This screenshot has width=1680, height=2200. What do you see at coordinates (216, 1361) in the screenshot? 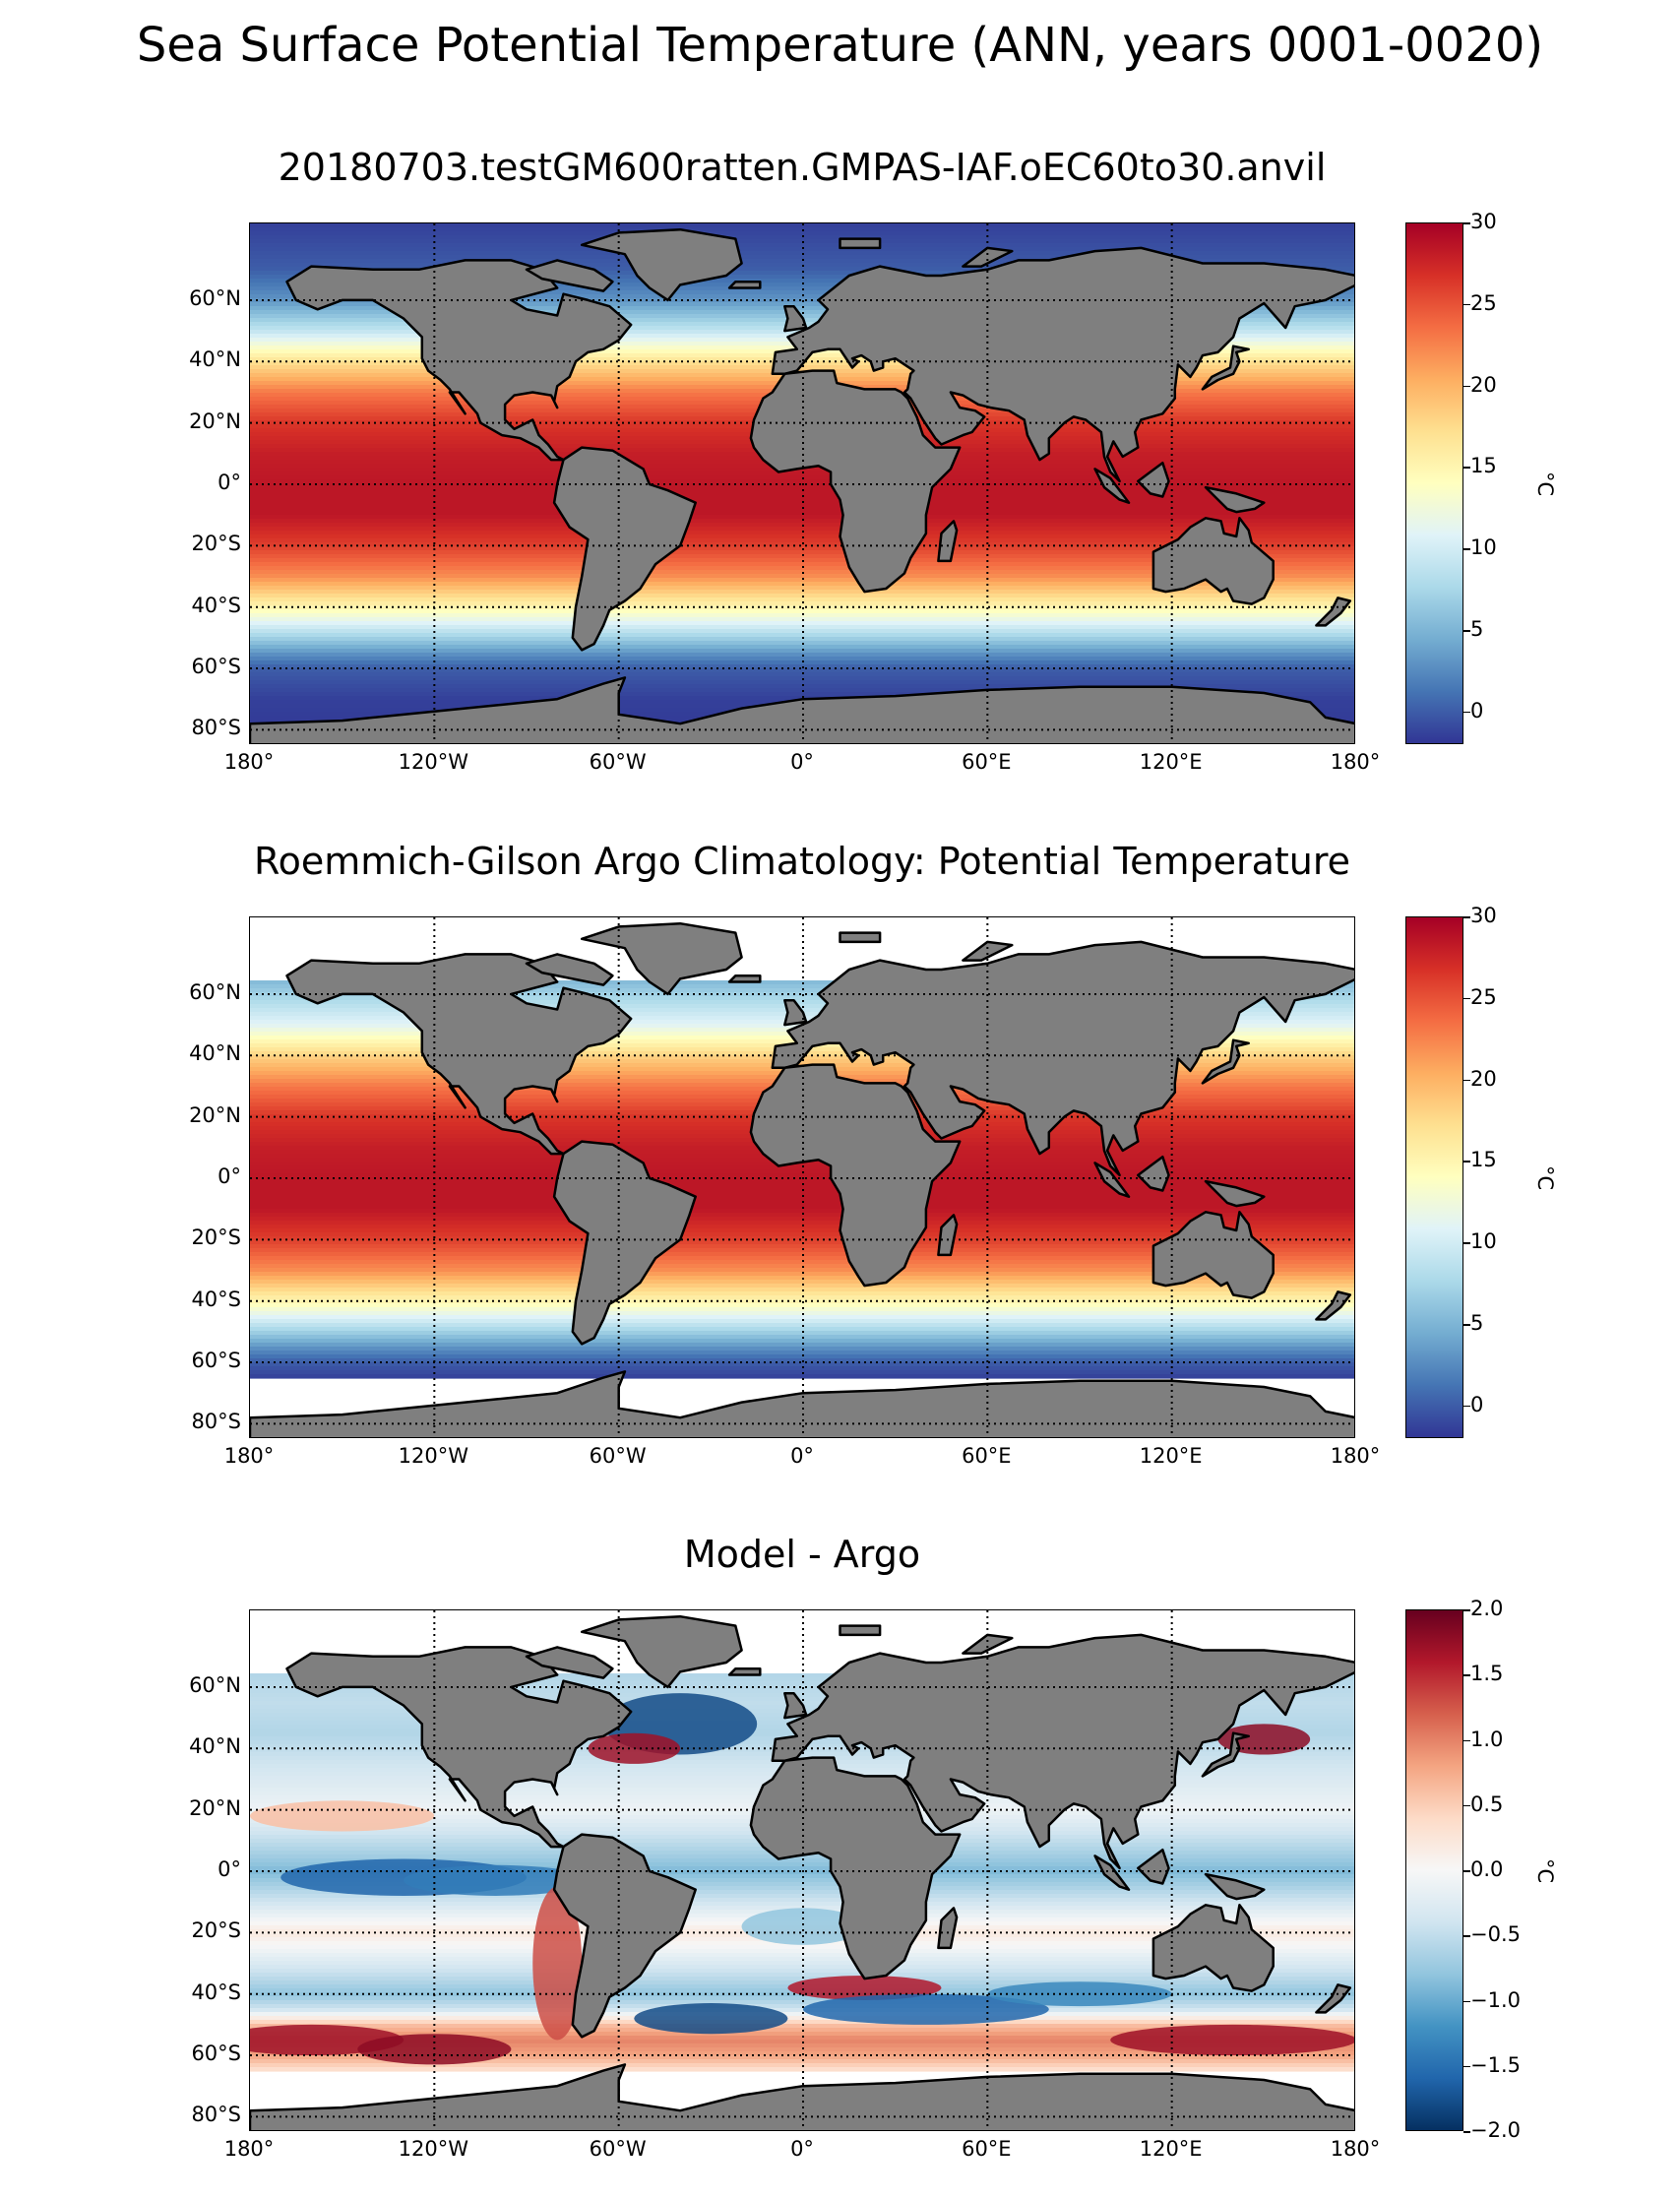
I see `y-tick-label: 60°S` at bounding box center [216, 1361].